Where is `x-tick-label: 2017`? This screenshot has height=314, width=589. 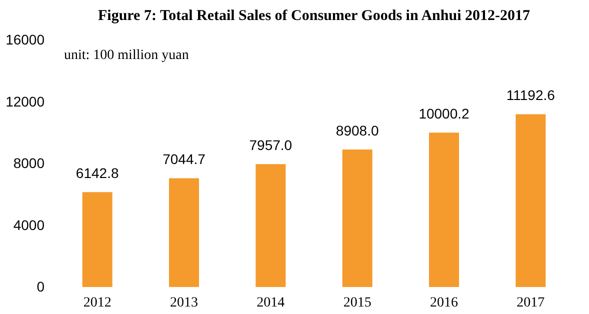
x-tick-label: 2017 is located at coordinates (530, 303).